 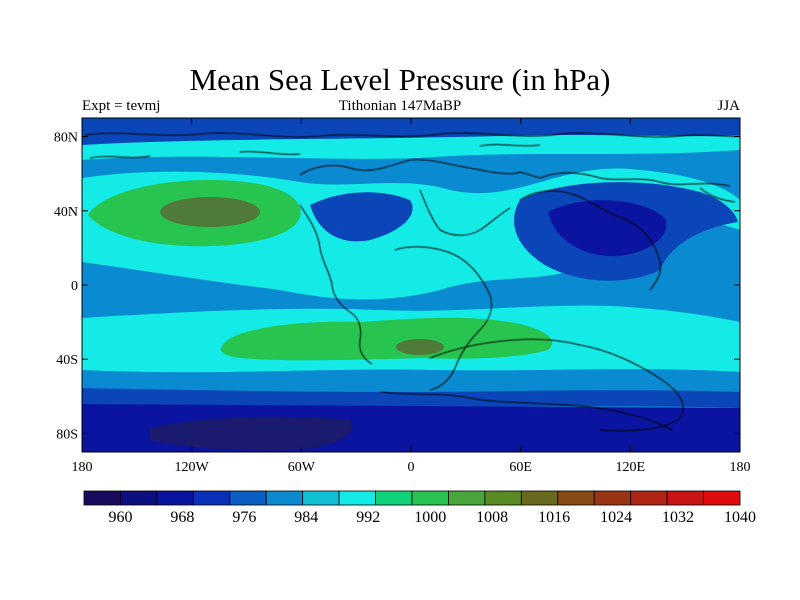 I want to click on colorbar-label: 976, so click(x=244, y=517).